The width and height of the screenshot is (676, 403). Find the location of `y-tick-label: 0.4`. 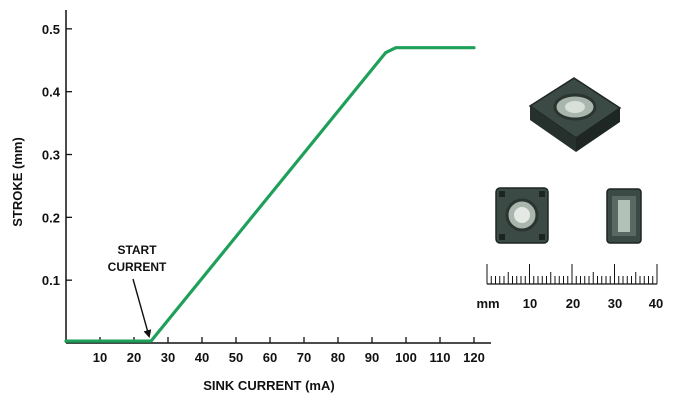

y-tick-label: 0.4 is located at coordinates (51, 92).